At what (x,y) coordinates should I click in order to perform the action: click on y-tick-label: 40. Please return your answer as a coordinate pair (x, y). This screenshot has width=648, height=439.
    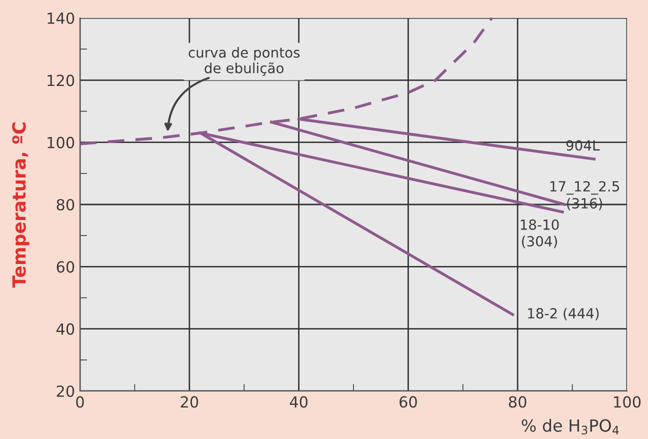
    Looking at the image, I should click on (65, 329).